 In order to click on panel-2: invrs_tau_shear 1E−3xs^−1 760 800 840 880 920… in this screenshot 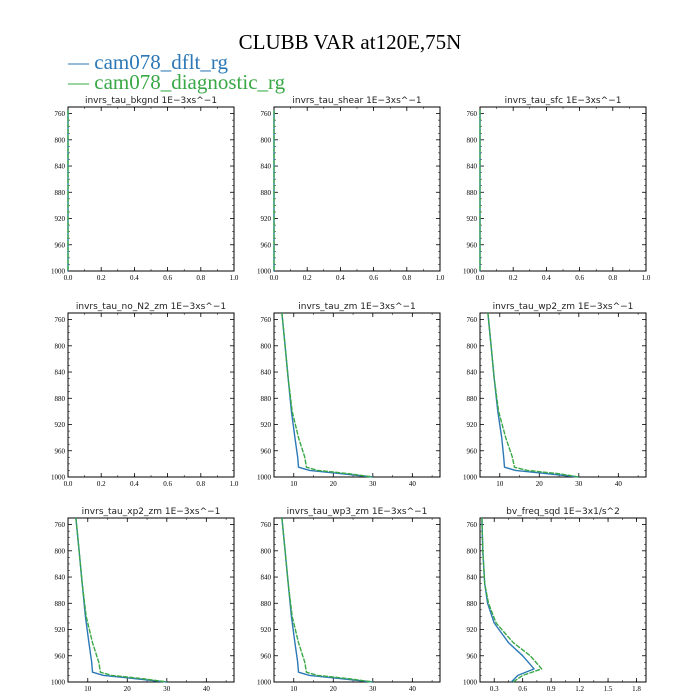, I will do `click(351, 189)`.